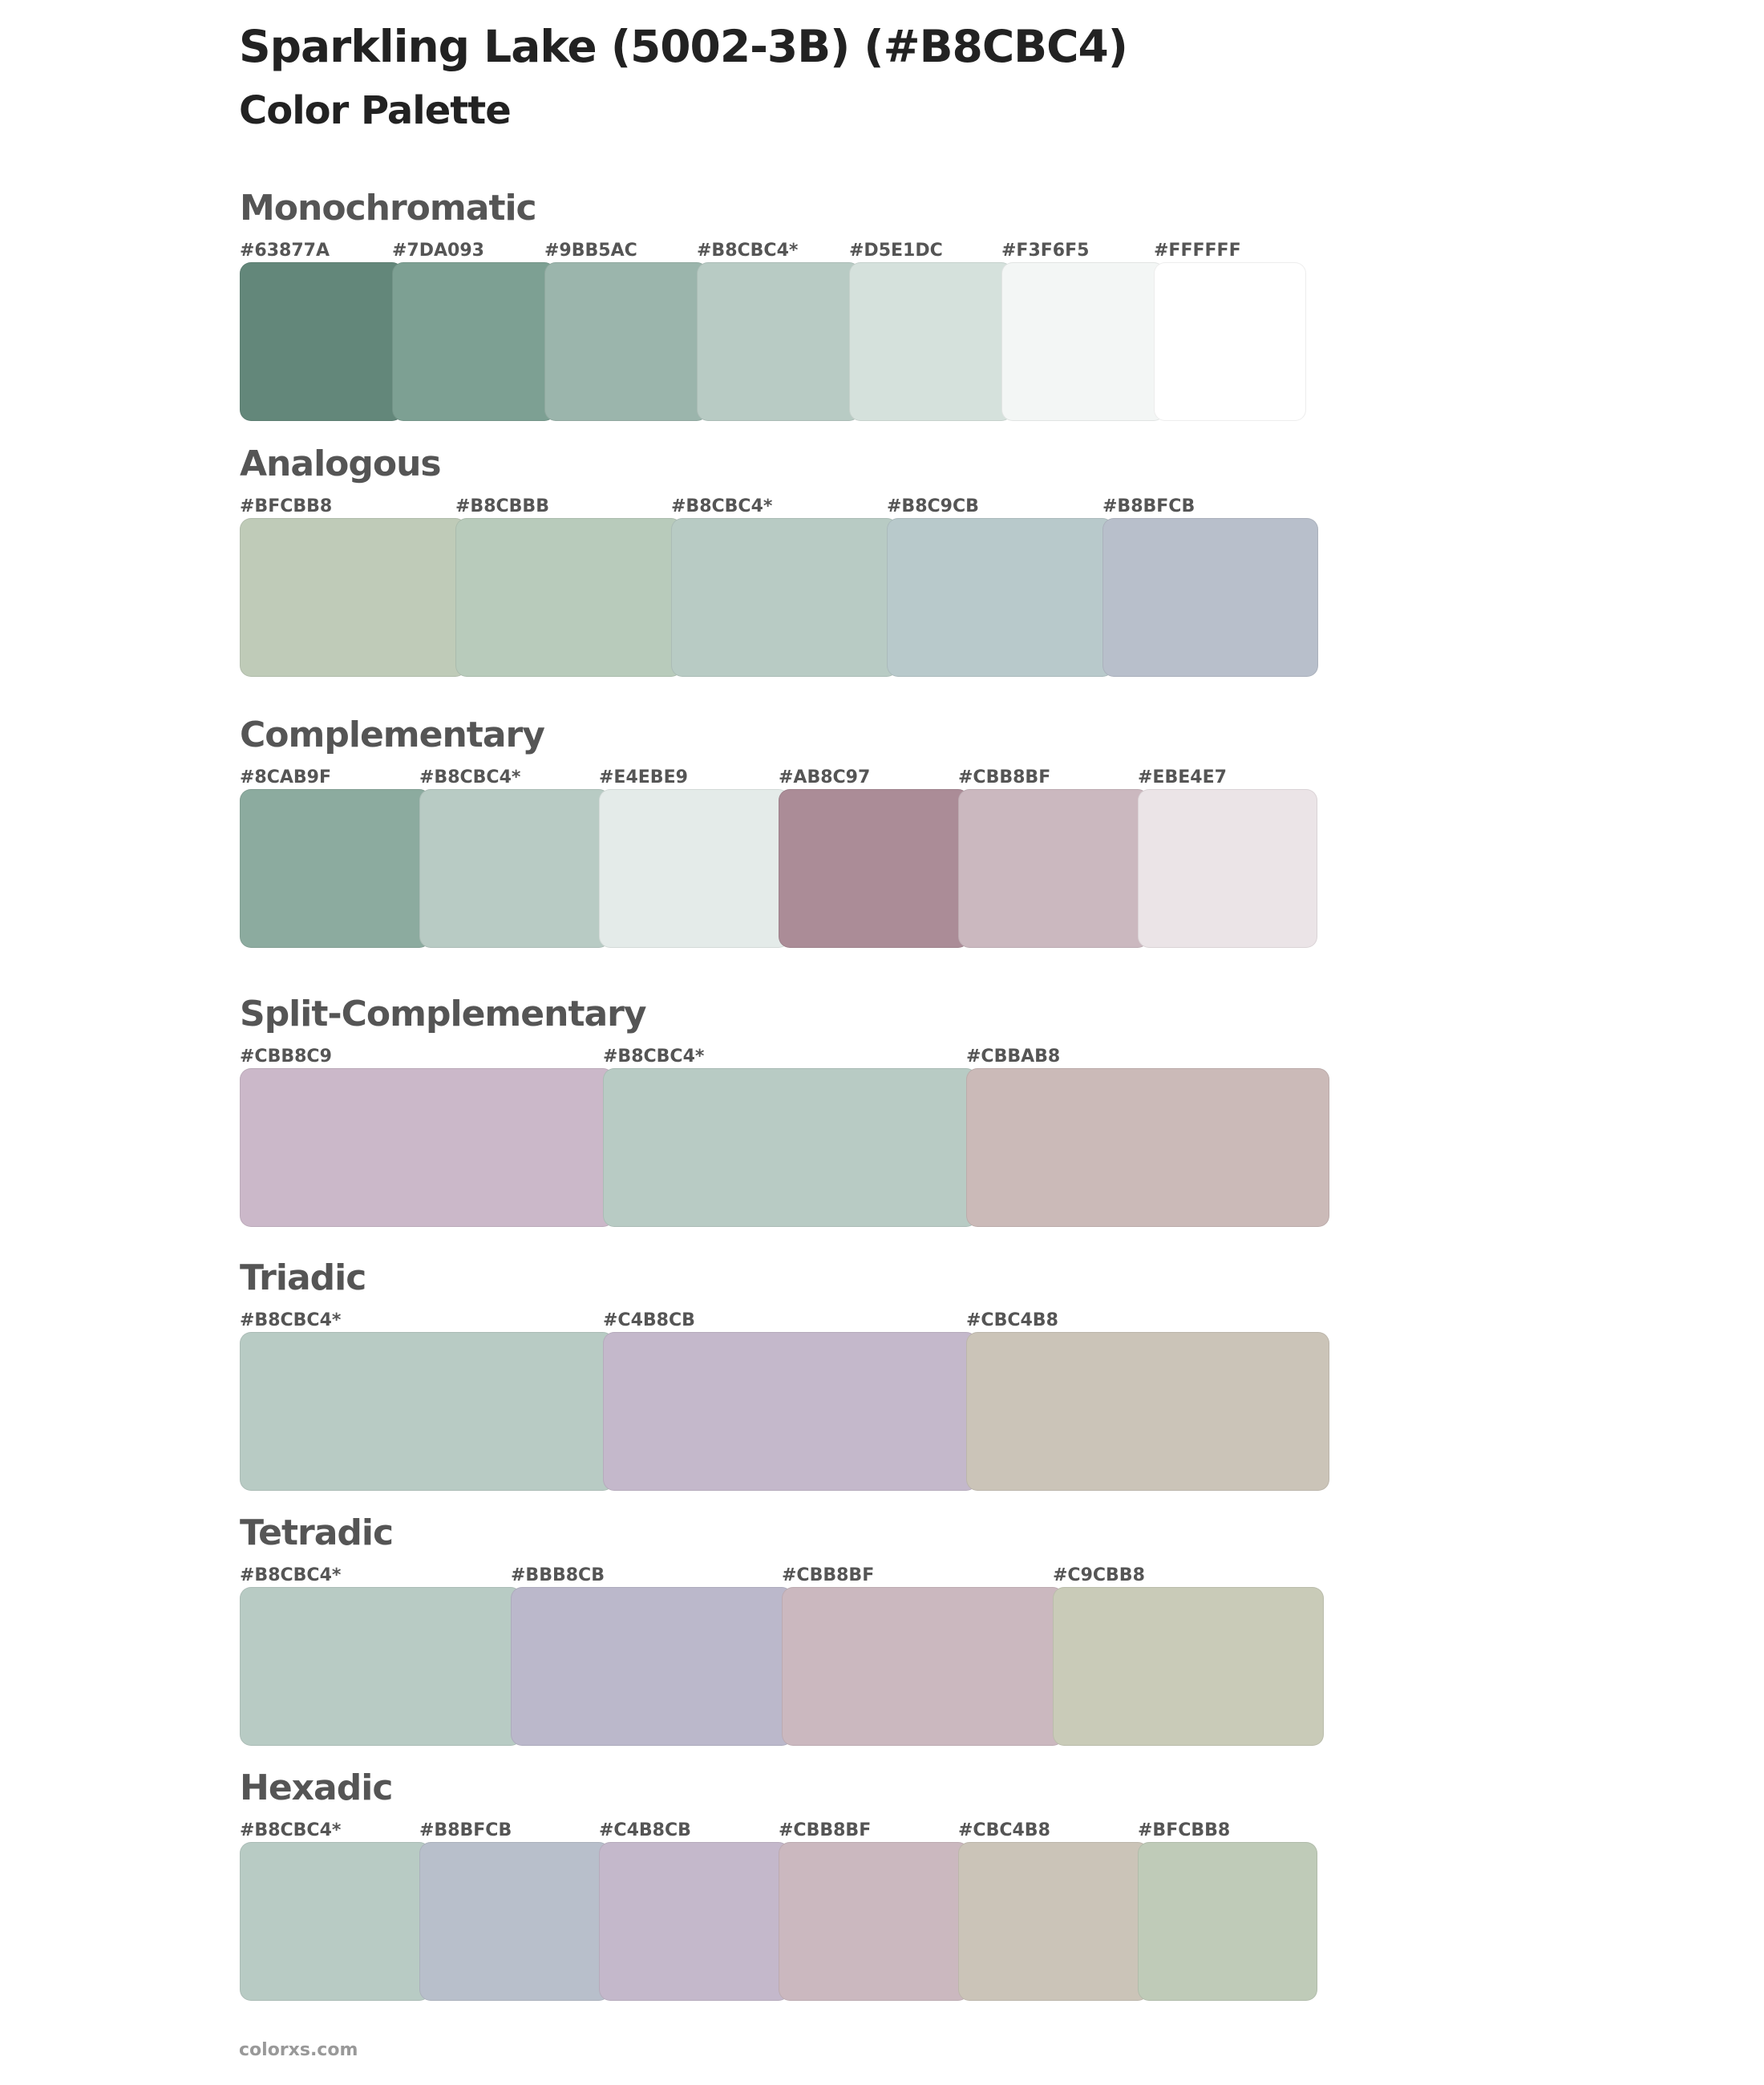  I want to click on swatch-label: #B8C9CB, so click(933, 506).